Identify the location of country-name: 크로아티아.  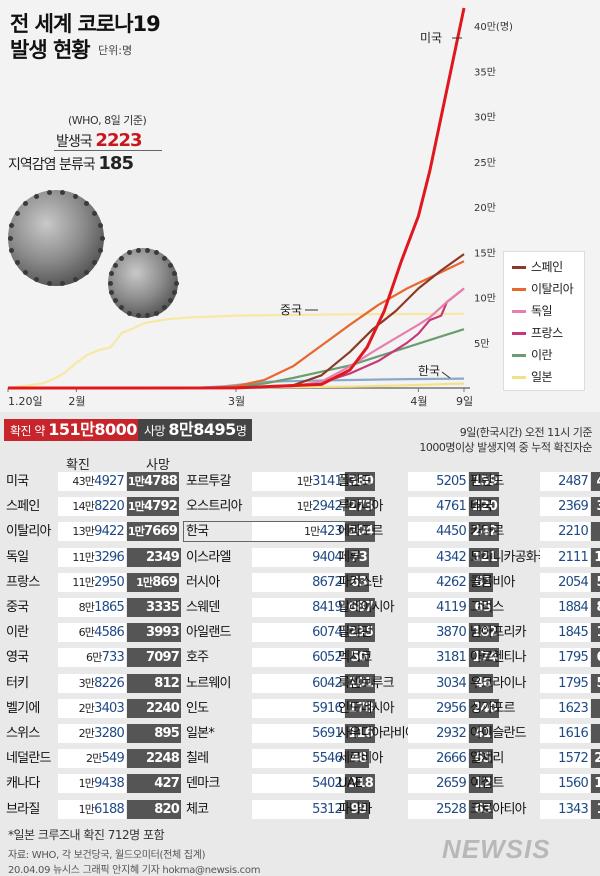
(498, 809).